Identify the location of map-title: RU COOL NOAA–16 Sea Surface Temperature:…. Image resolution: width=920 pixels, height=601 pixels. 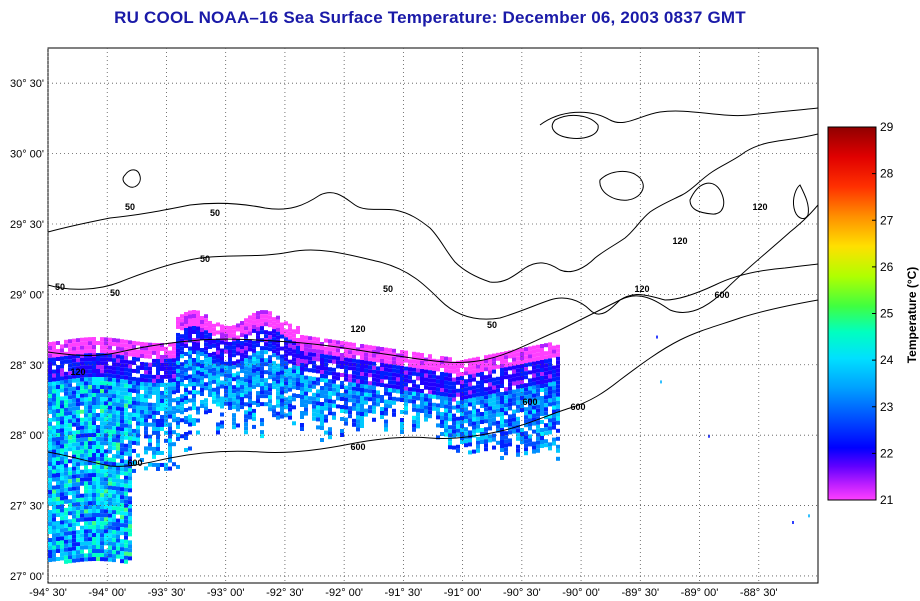
(430, 17).